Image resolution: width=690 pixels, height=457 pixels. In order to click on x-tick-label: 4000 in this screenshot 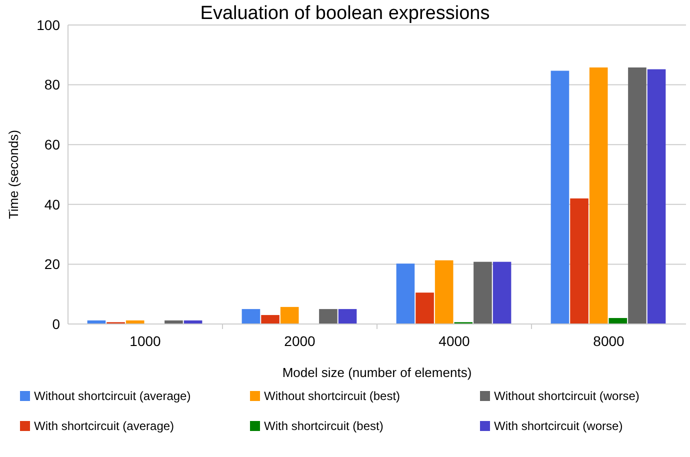, I will do `click(454, 341)`.